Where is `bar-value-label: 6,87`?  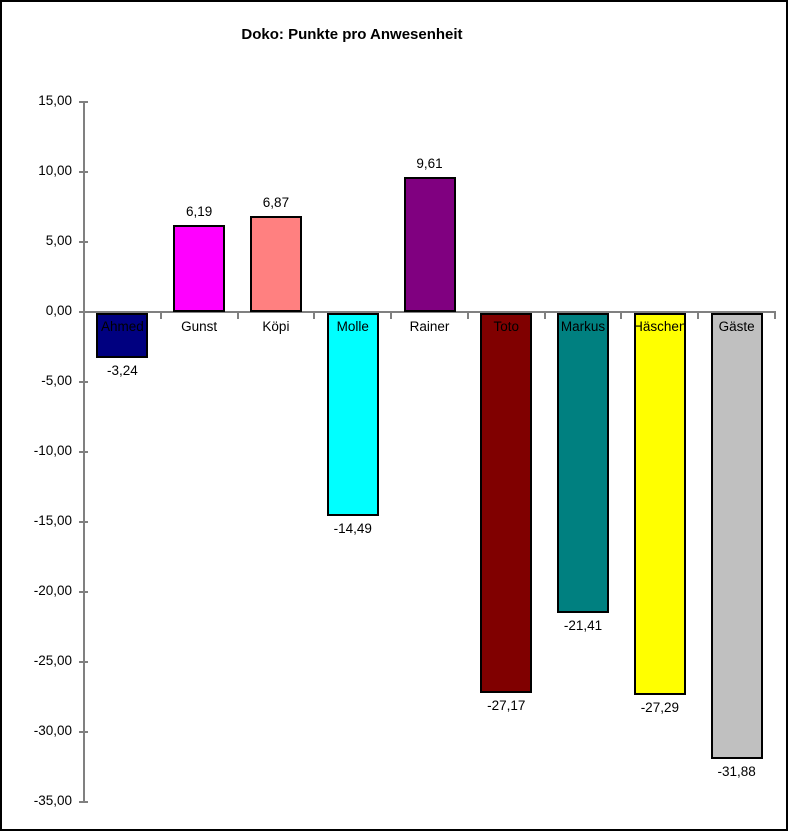
bar-value-label: 6,87 is located at coordinates (276, 202).